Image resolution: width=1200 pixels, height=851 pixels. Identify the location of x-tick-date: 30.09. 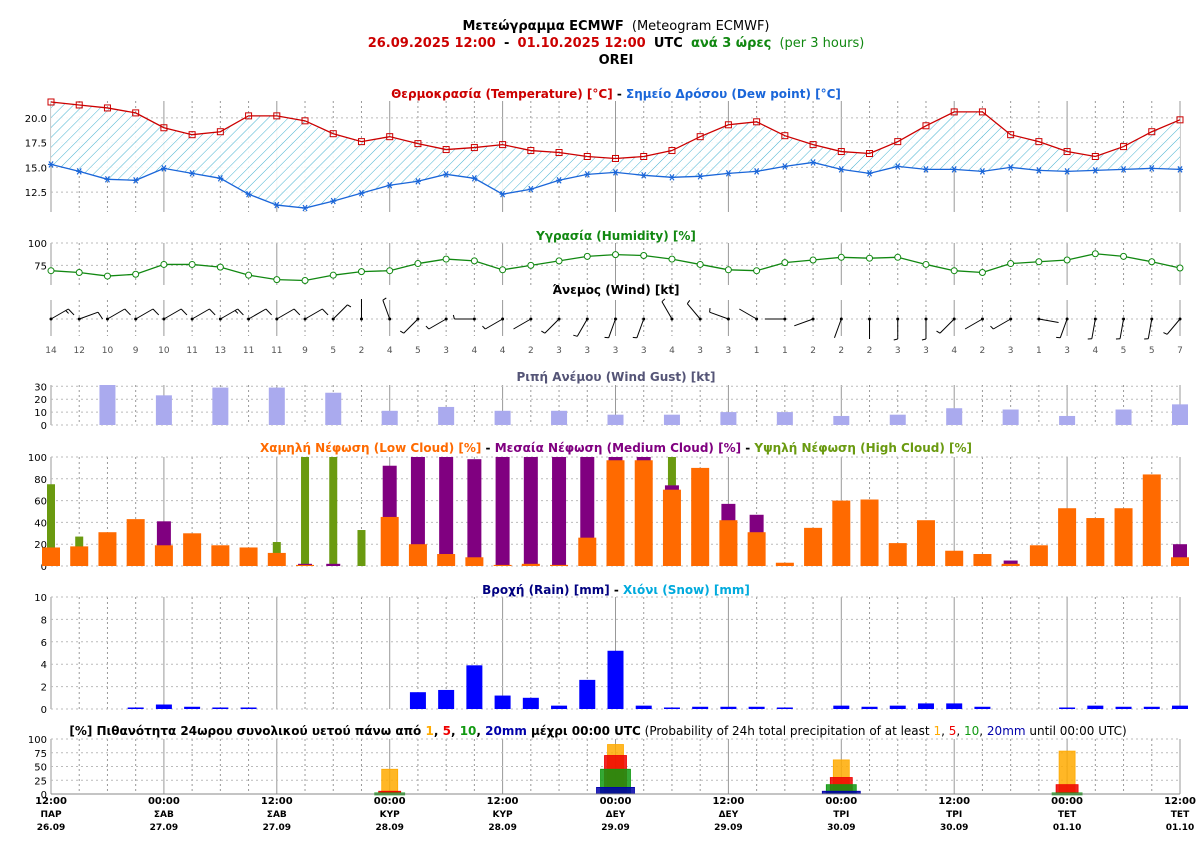
(954, 828).